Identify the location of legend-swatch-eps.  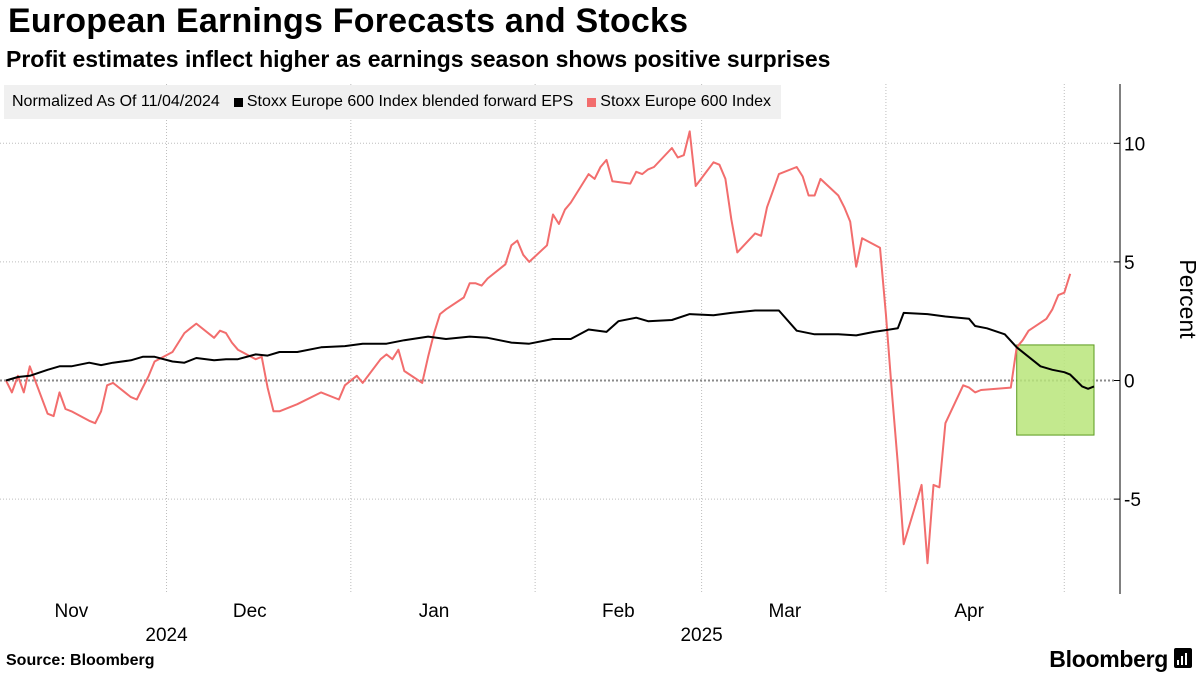
(238, 102).